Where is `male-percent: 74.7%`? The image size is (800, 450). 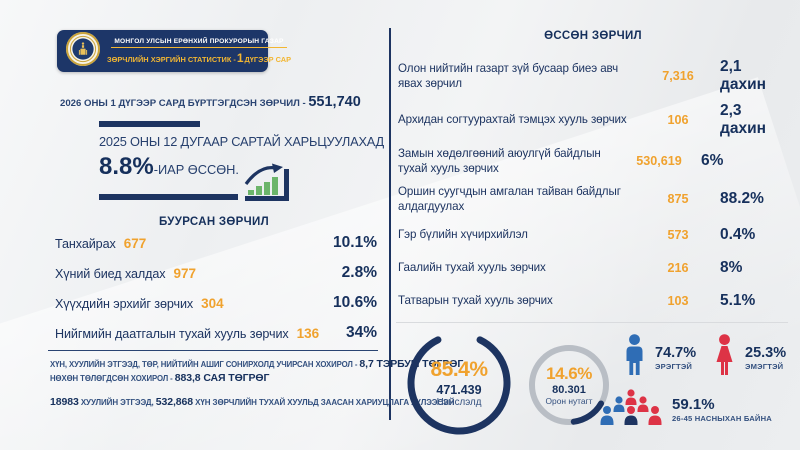 male-percent: 74.7% is located at coordinates (676, 352).